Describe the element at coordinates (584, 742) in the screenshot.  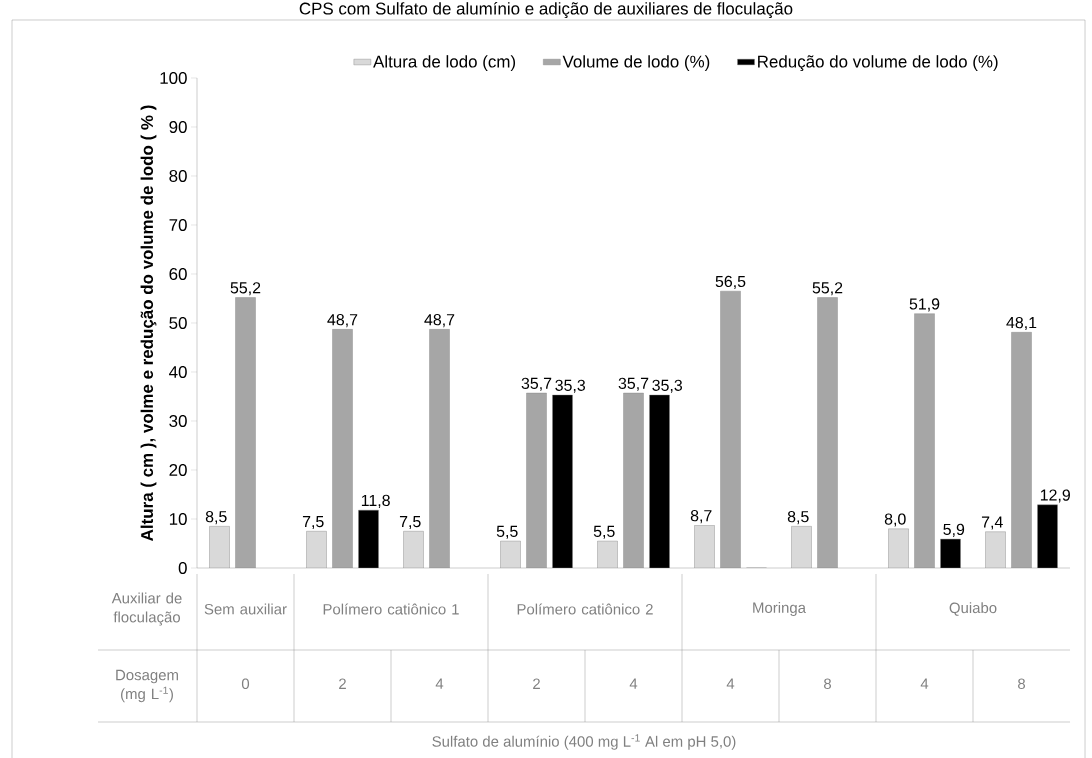
I see `x-axis-title: Sulfato de alumínio (400 mg L$^{-1}$ Al em pH 5,0)` at that location.